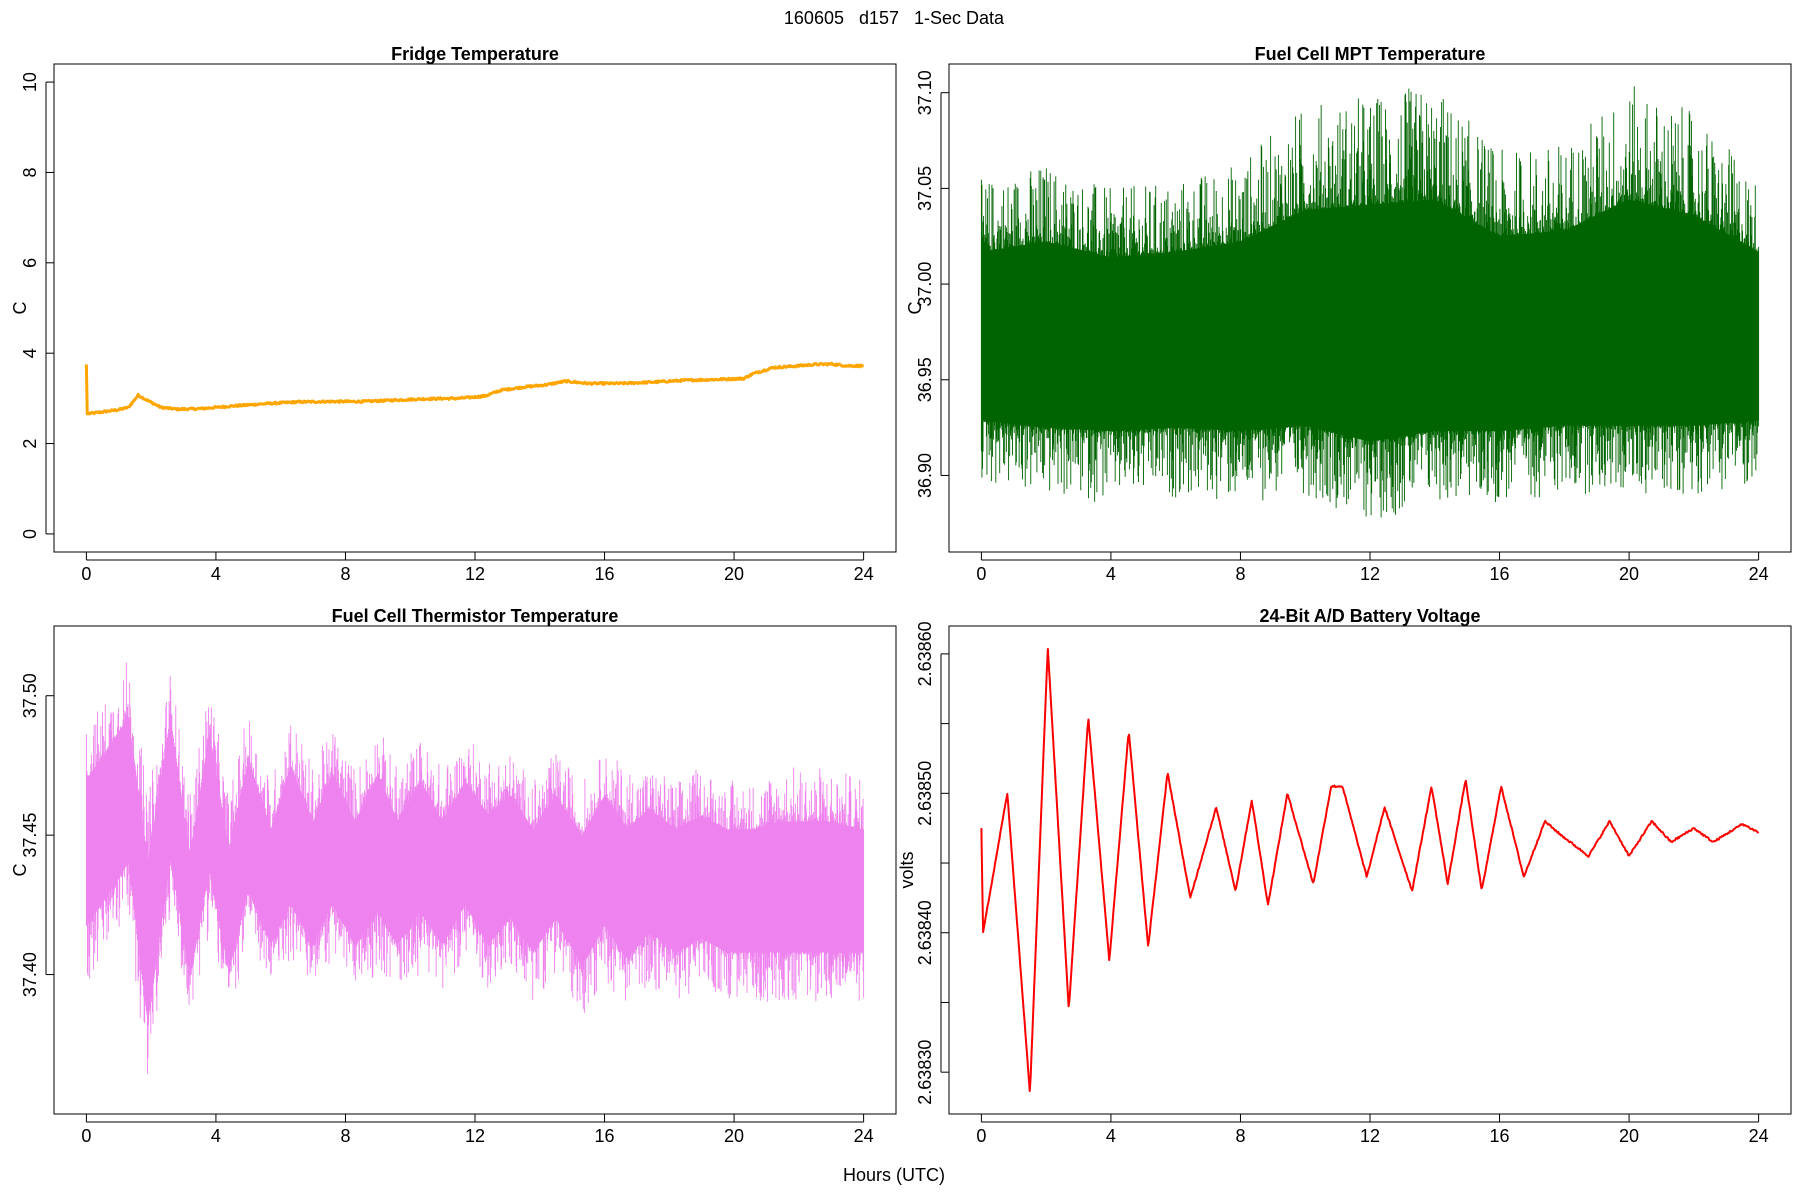 The image size is (1800, 1200). I want to click on y-tick-label: 6, so click(30, 263).